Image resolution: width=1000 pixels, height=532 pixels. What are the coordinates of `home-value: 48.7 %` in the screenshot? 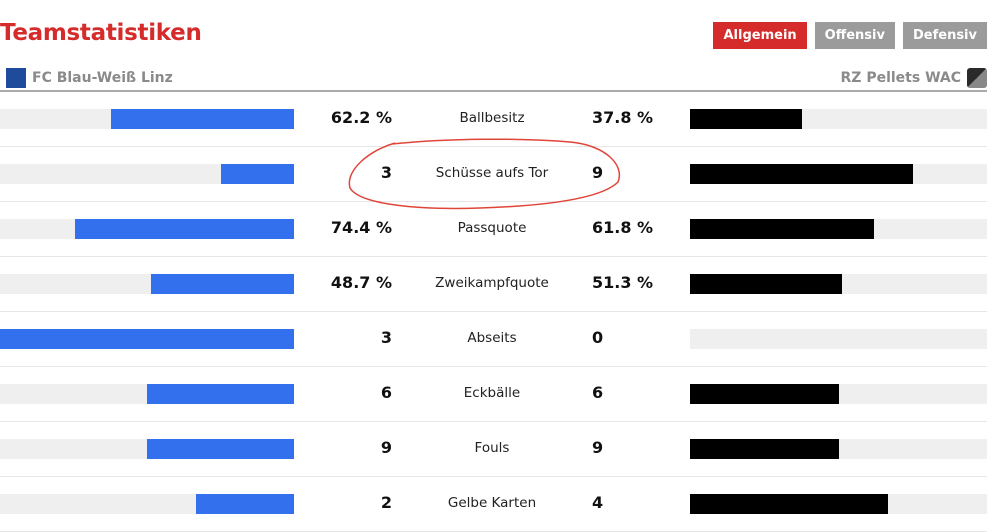 It's located at (361, 282).